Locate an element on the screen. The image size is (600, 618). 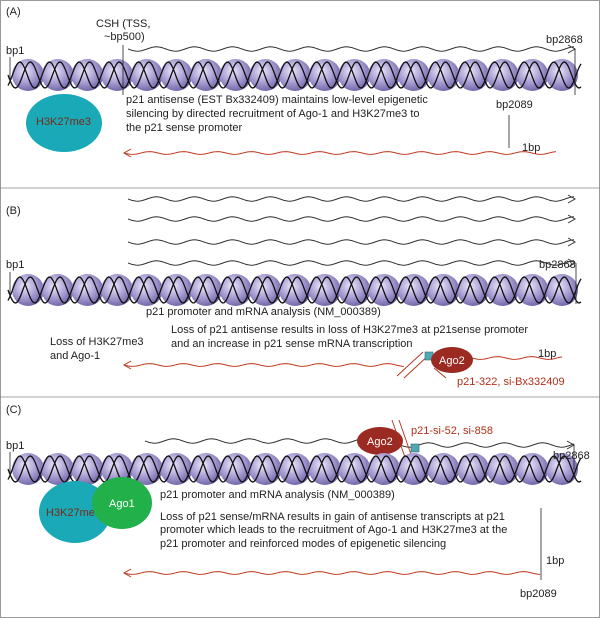
panel-c-bp1: bp1 is located at coordinates (15, 446).